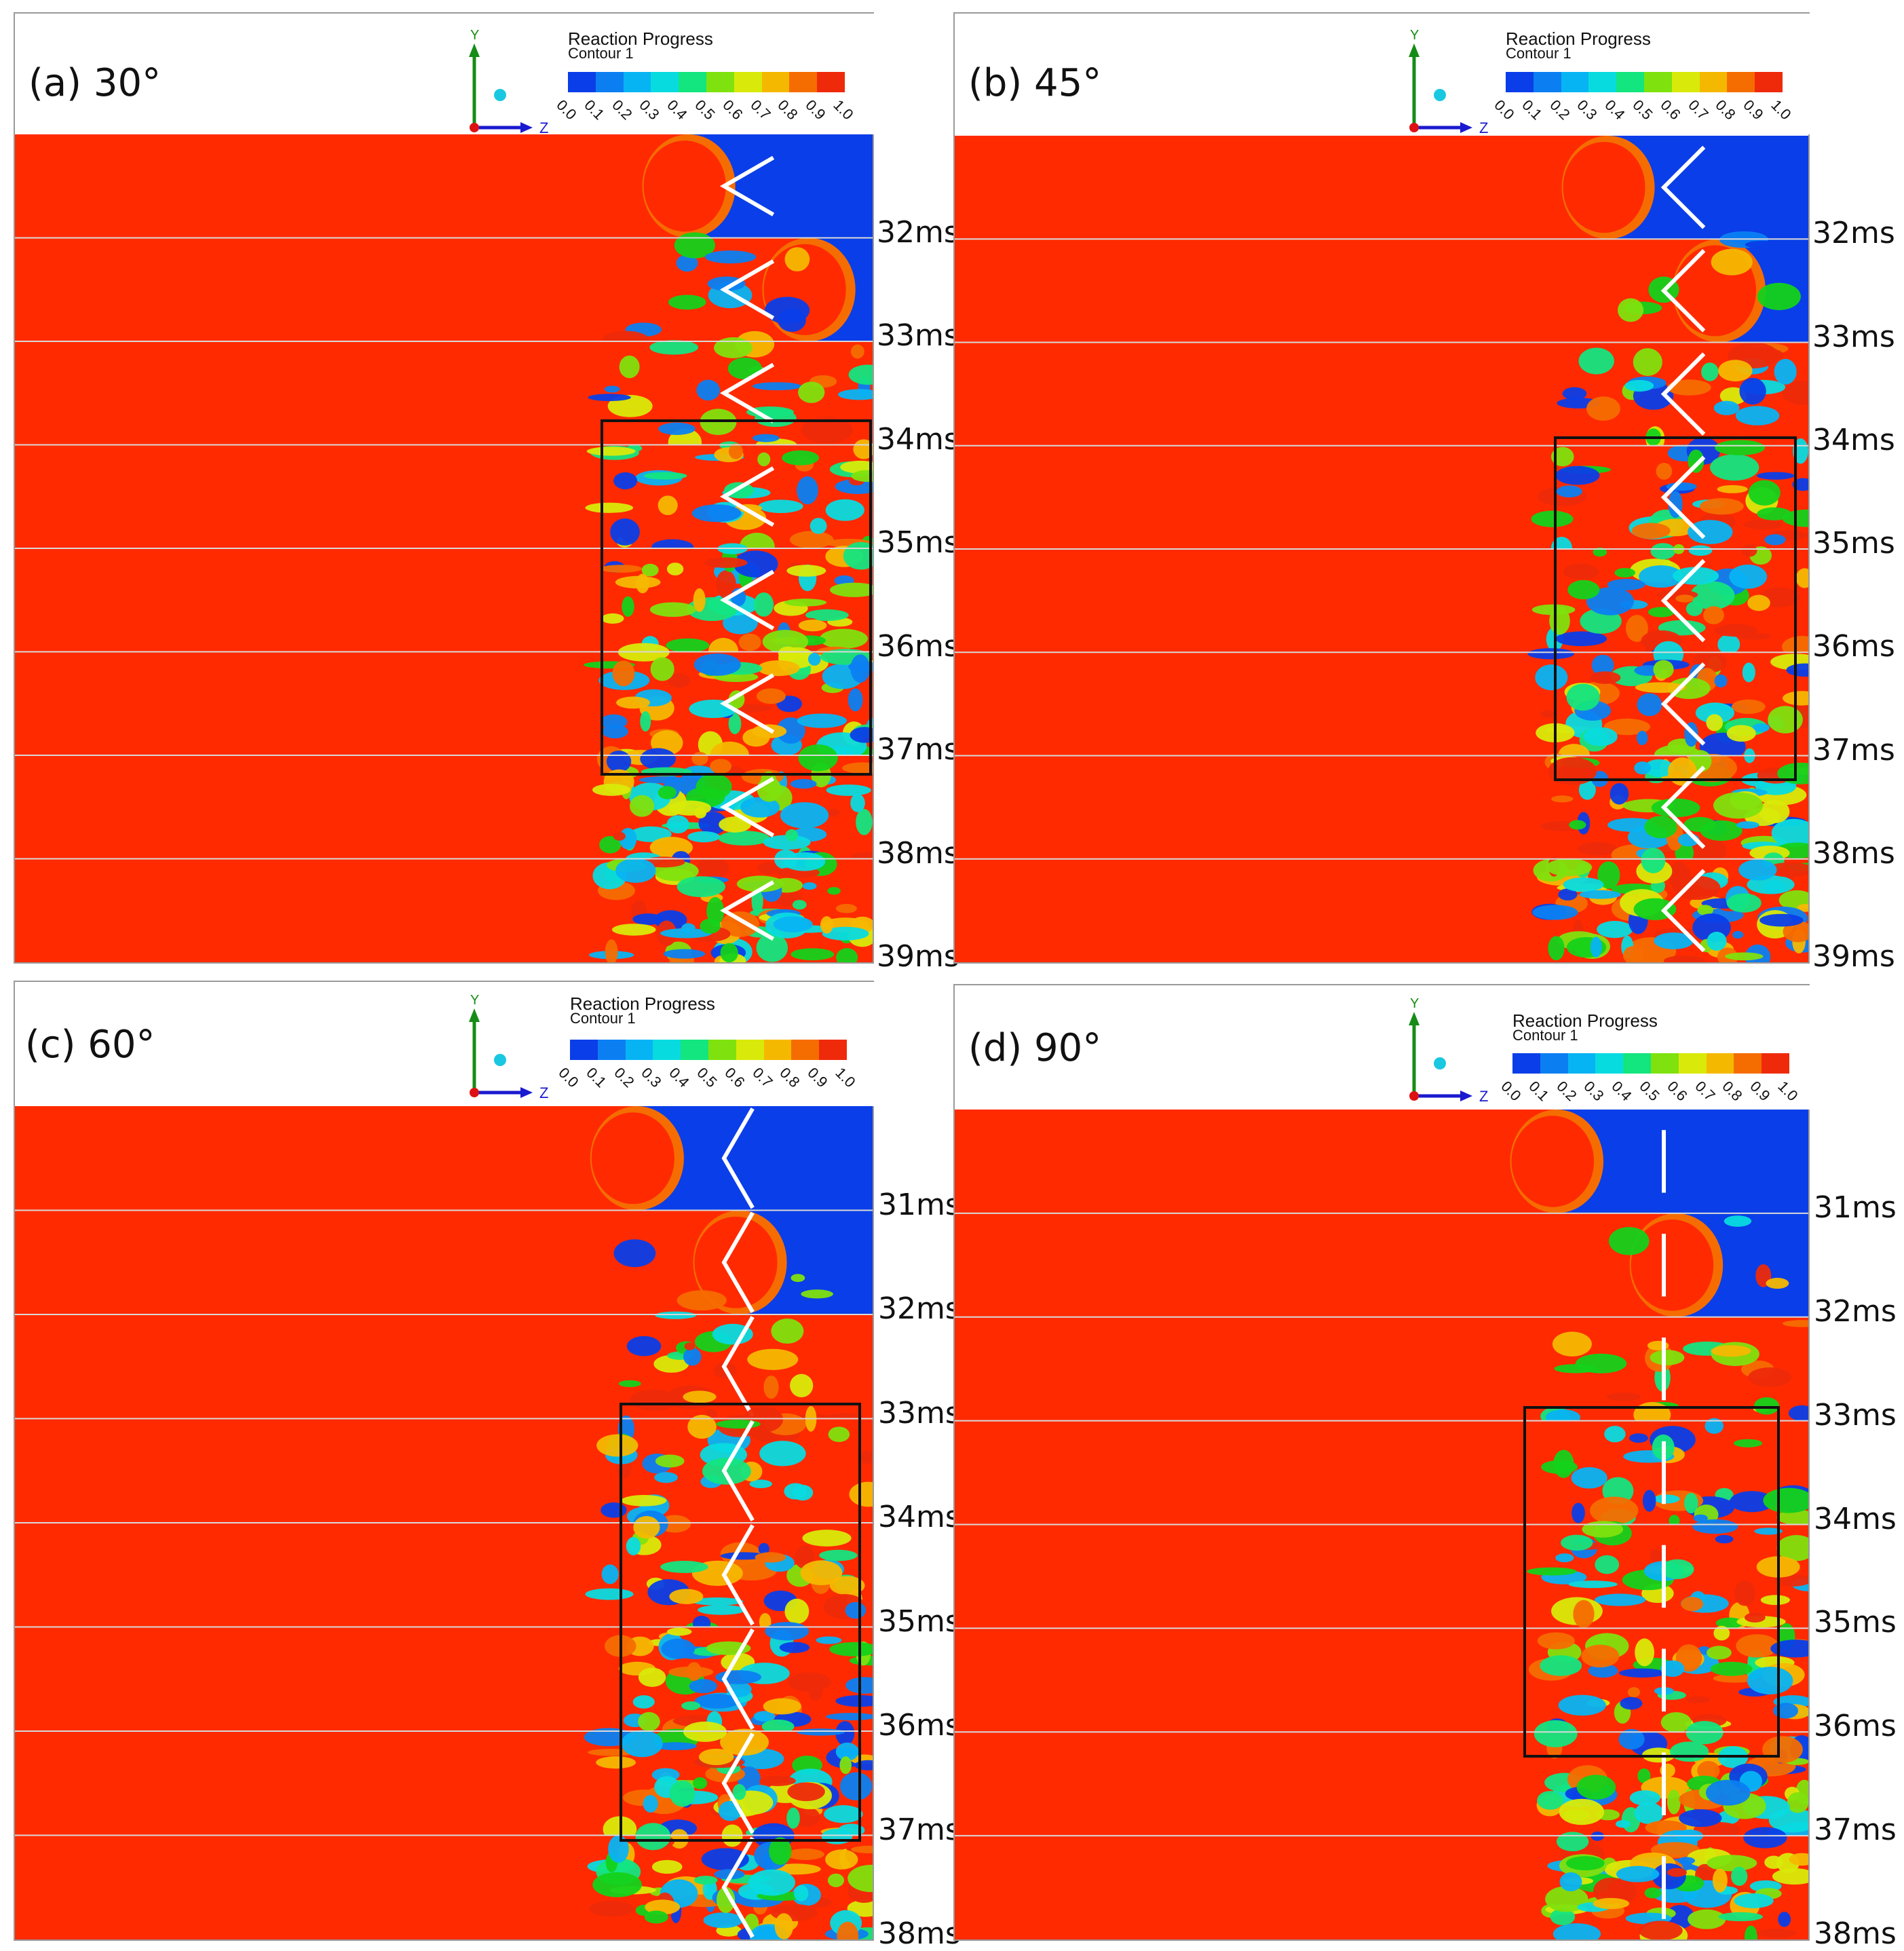  What do you see at coordinates (1533, 110) in the screenshot?
I see `colorbar-tick-label: 0.1` at bounding box center [1533, 110].